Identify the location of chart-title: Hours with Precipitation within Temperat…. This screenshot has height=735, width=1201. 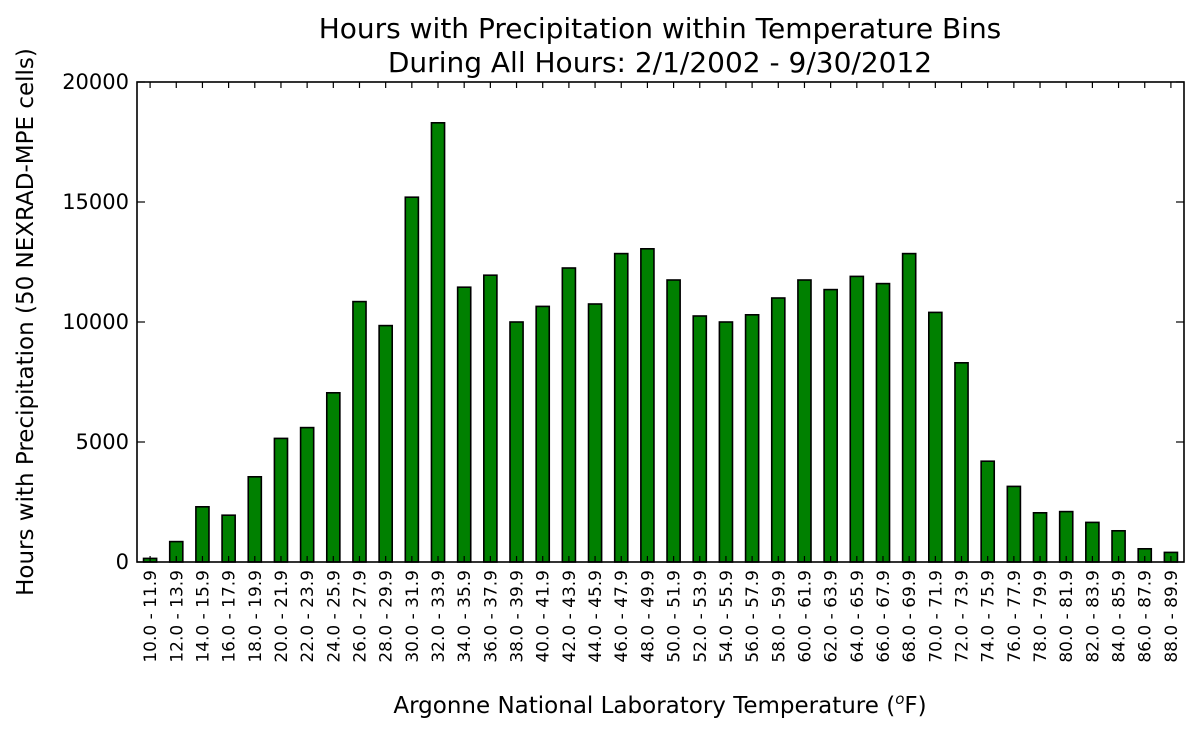
(660, 28).